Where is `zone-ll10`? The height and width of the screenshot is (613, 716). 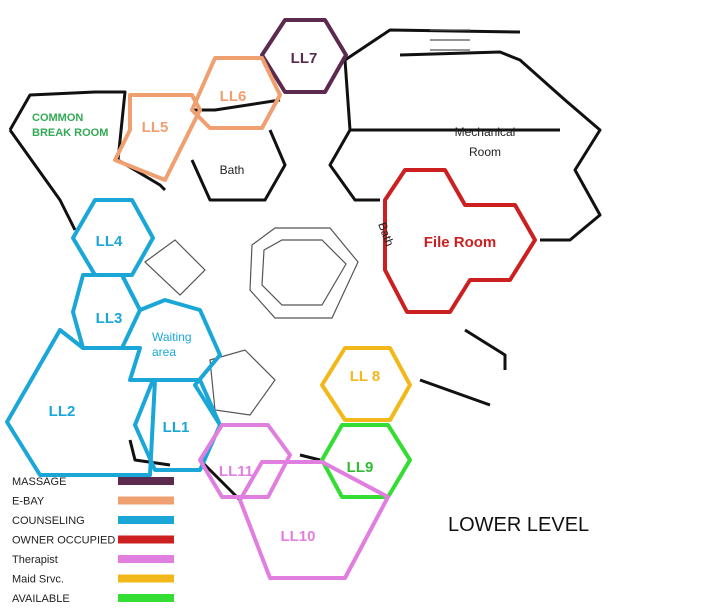 zone-ll10 is located at coordinates (314, 520).